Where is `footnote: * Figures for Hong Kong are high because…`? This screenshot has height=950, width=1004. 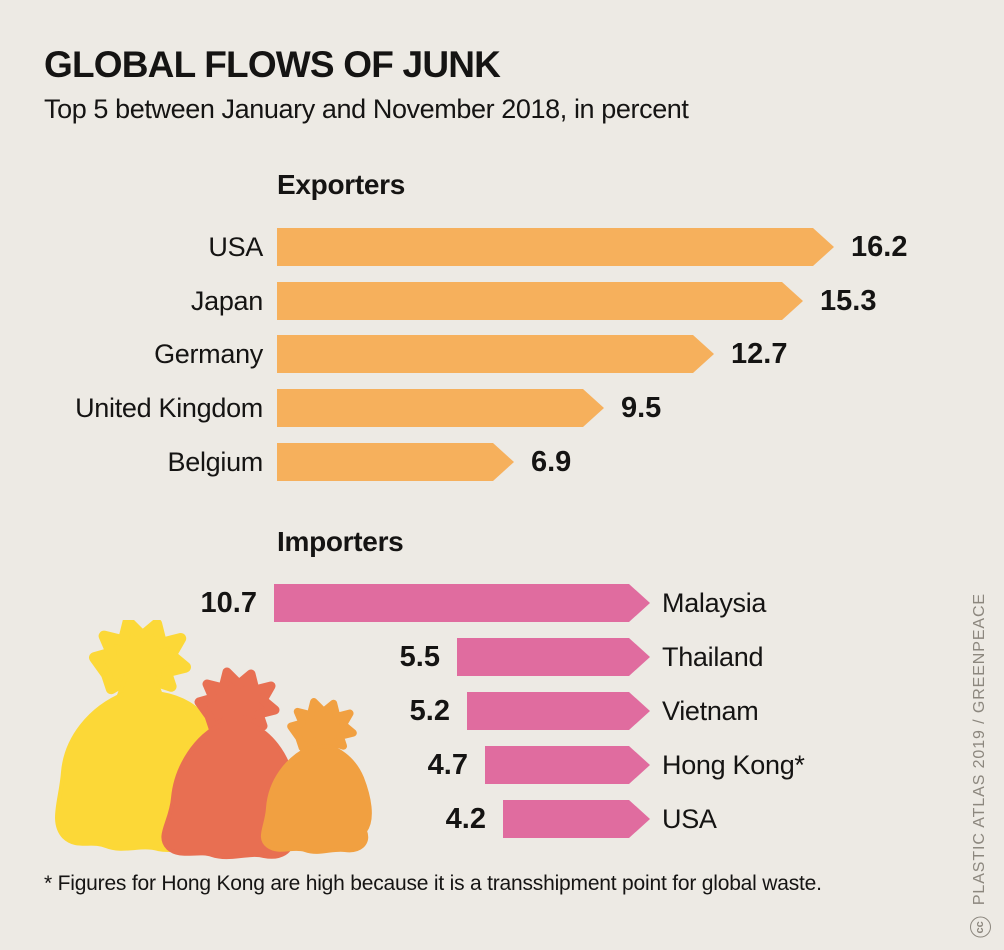 footnote: * Figures for Hong Kong are high because… is located at coordinates (433, 883).